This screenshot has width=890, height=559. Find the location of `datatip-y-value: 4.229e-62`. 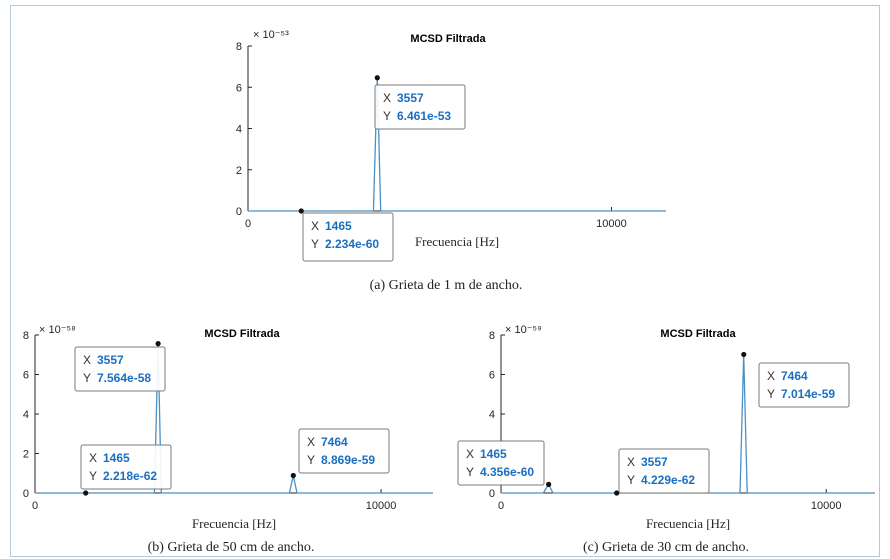

datatip-y-value: 4.229e-62 is located at coordinates (668, 480).